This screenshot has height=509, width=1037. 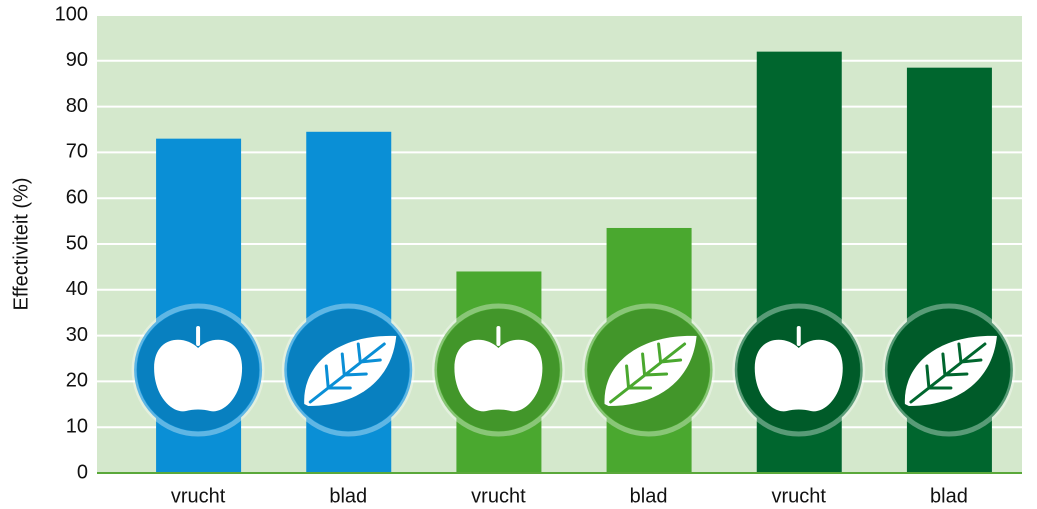 I want to click on y-tick-label: 60, so click(x=77, y=197).